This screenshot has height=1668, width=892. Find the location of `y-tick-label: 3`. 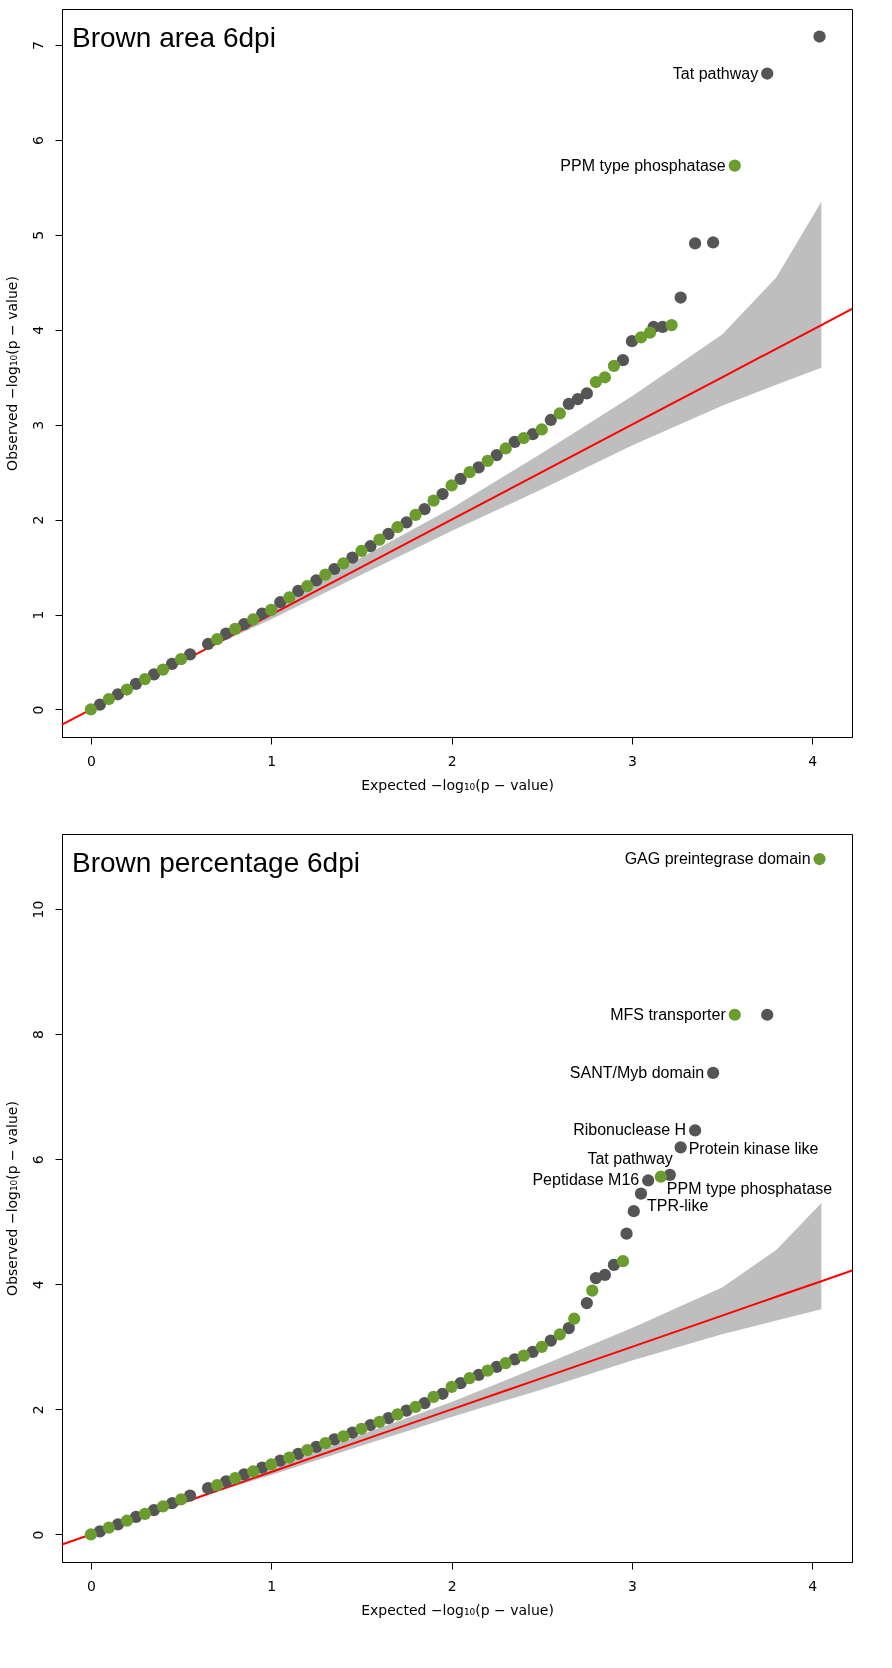

y-tick-label: 3 is located at coordinates (37, 425).